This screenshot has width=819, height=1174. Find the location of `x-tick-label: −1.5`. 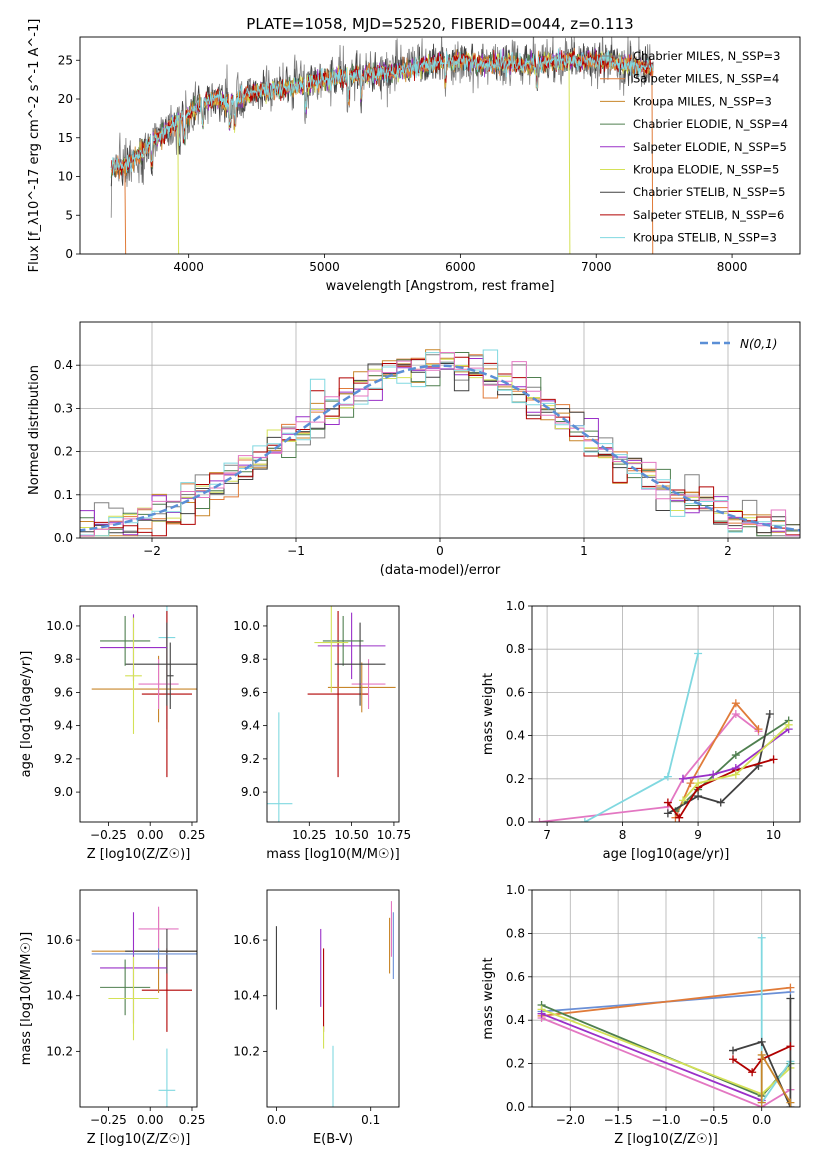

x-tick-label: −1.5 is located at coordinates (618, 1120).